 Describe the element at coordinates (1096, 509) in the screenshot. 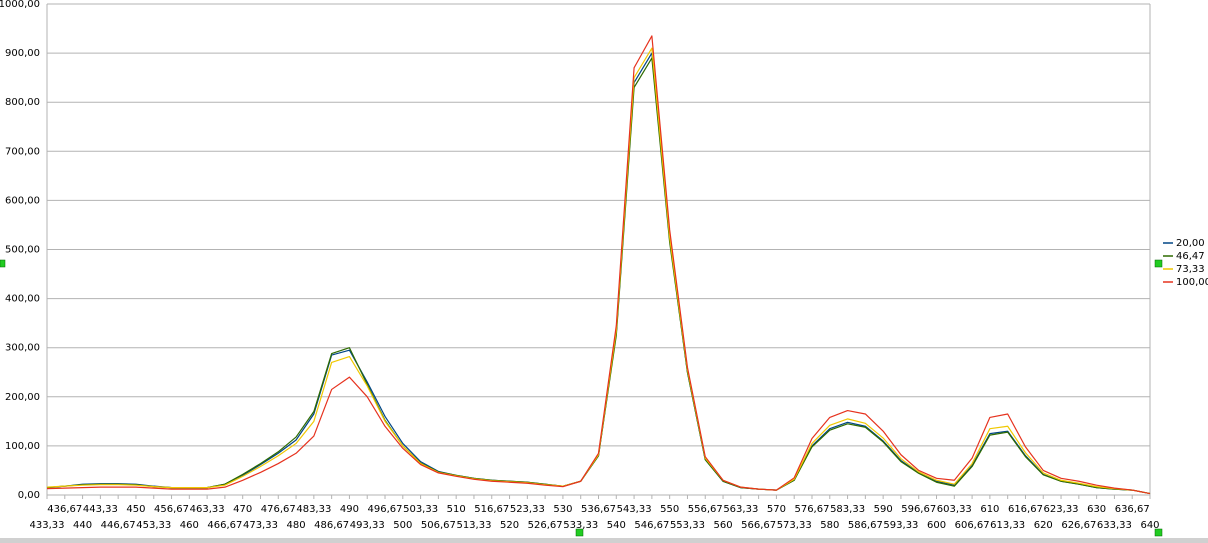

I see `x-tick-label: 630` at that location.